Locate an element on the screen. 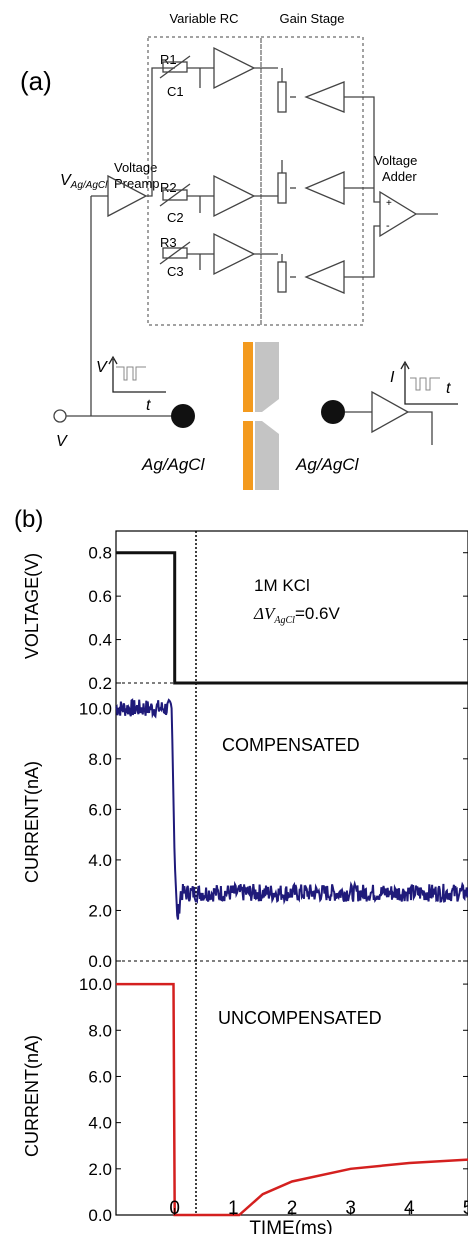 The image size is (468, 1234). inset-left-y-label: V is located at coordinates (102, 367).